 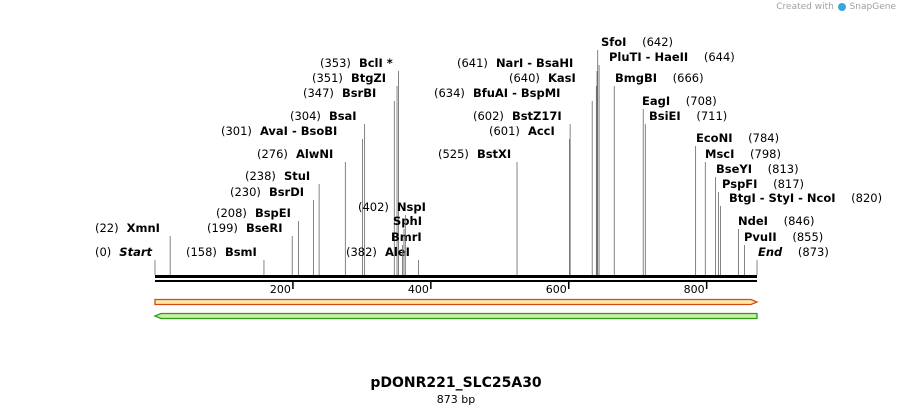 What do you see at coordinates (107, 228) in the screenshot?
I see `site-position: (22)` at bounding box center [107, 228].